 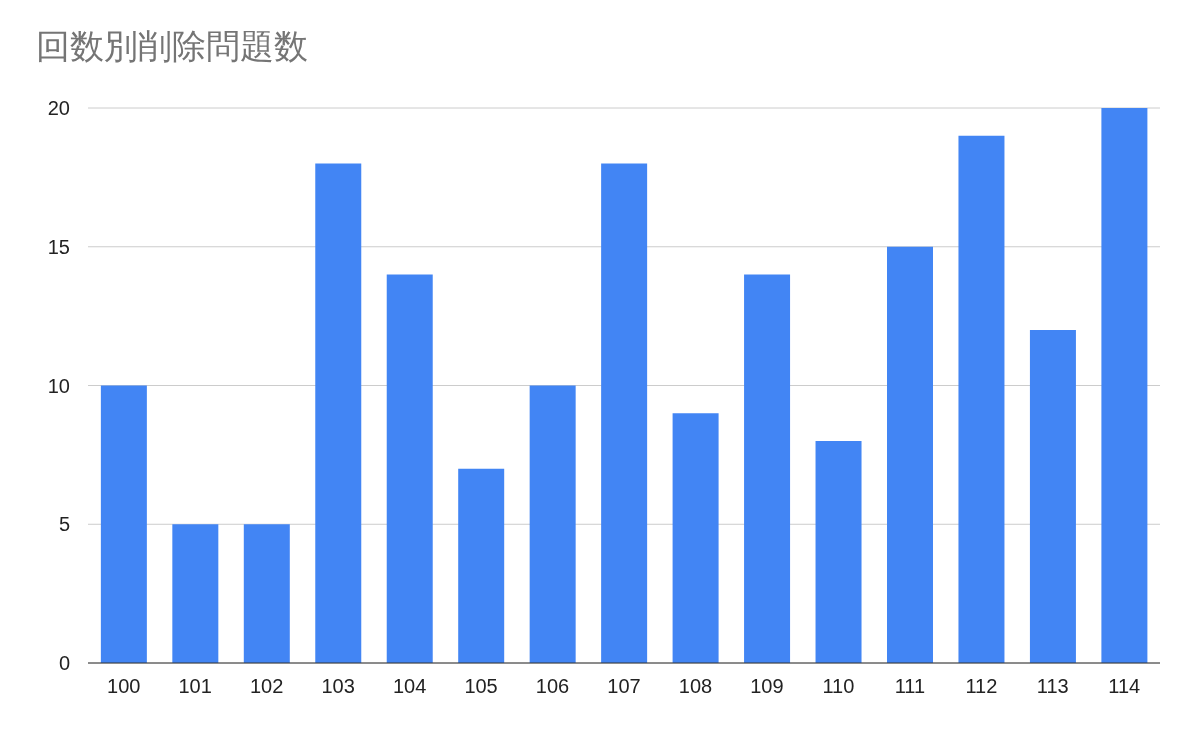 What do you see at coordinates (195, 686) in the screenshot?
I see `x-tick-label: 101` at bounding box center [195, 686].